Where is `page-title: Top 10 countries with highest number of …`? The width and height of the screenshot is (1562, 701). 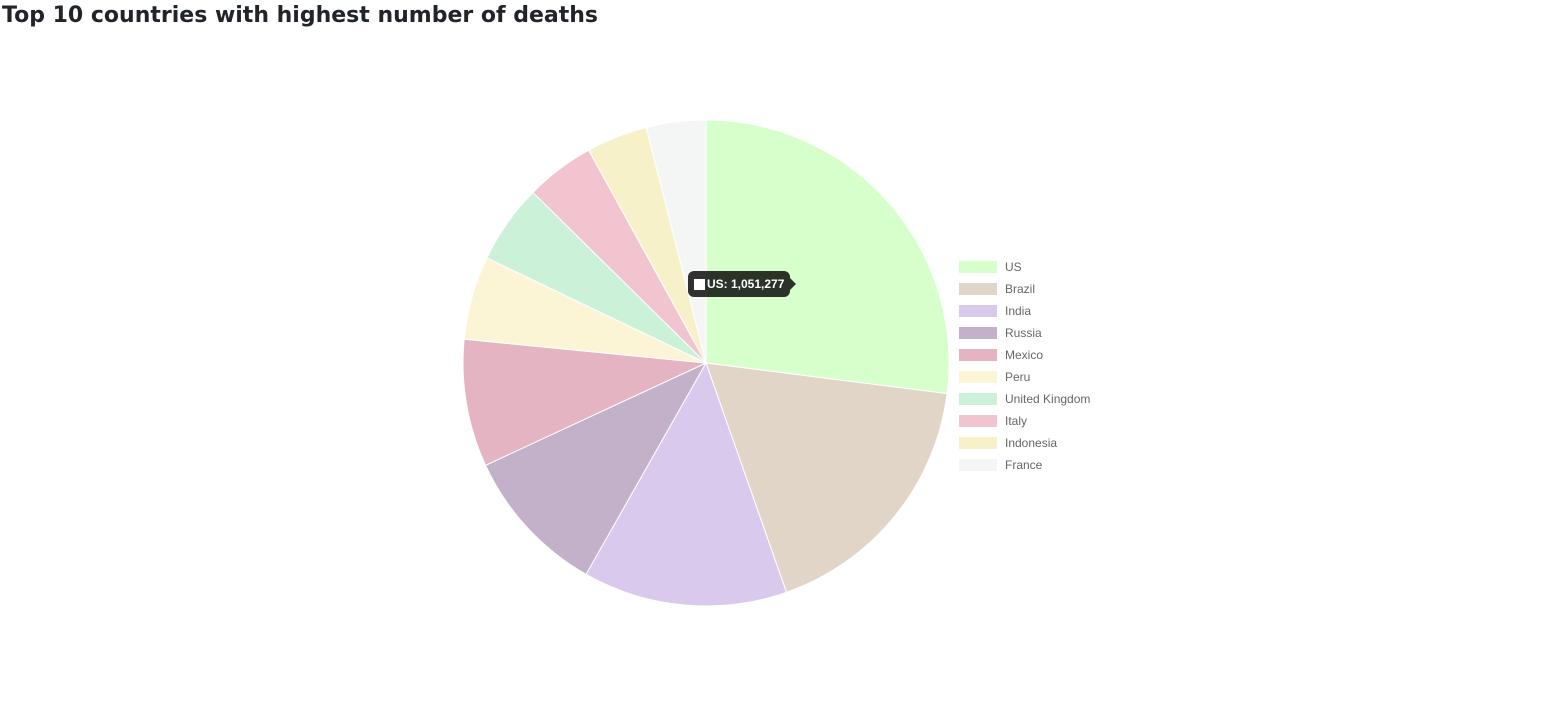
page-title: Top 10 countries with highest number of … is located at coordinates (300, 15).